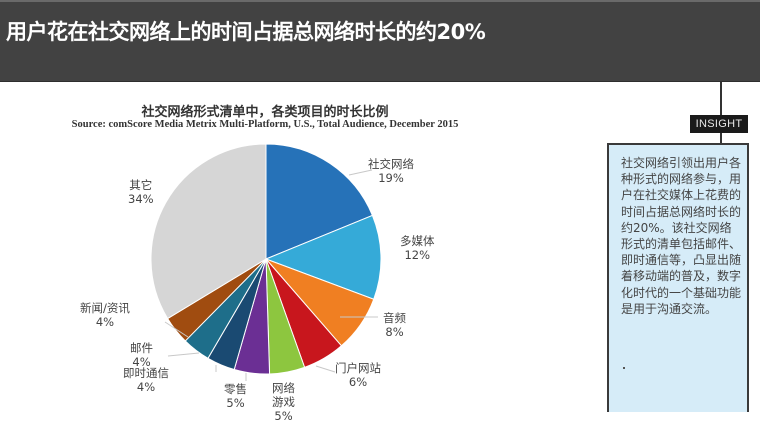  Describe the element at coordinates (719, 124) in the screenshot. I see `insight-tag: INSIGHT` at that location.